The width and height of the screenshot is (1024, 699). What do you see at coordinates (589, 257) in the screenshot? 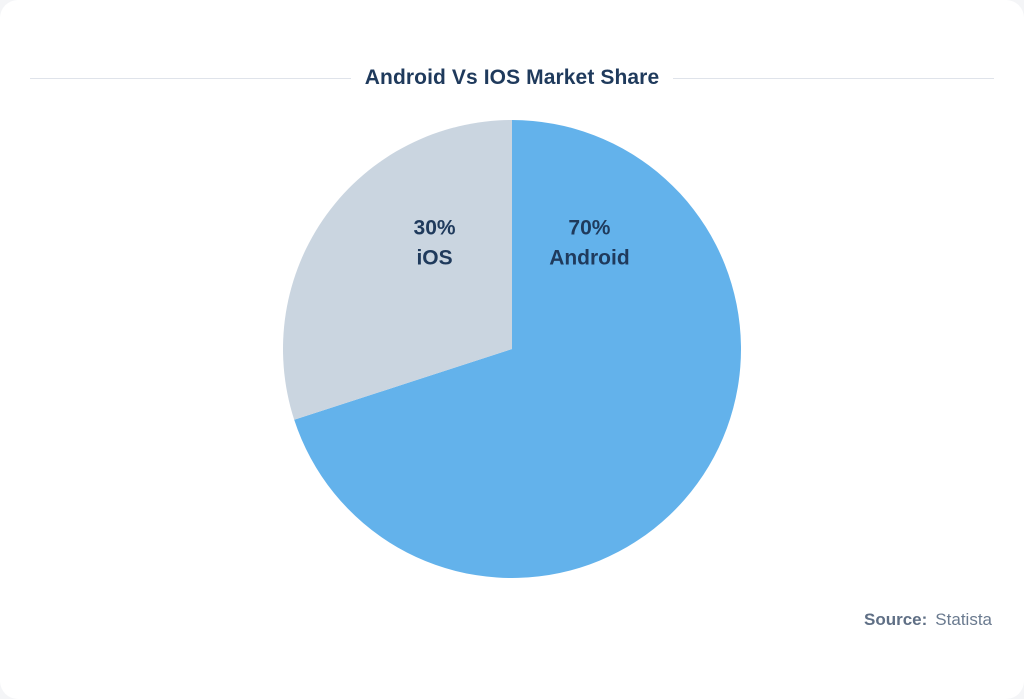
I see `pie-category-label-android: Android` at bounding box center [589, 257].